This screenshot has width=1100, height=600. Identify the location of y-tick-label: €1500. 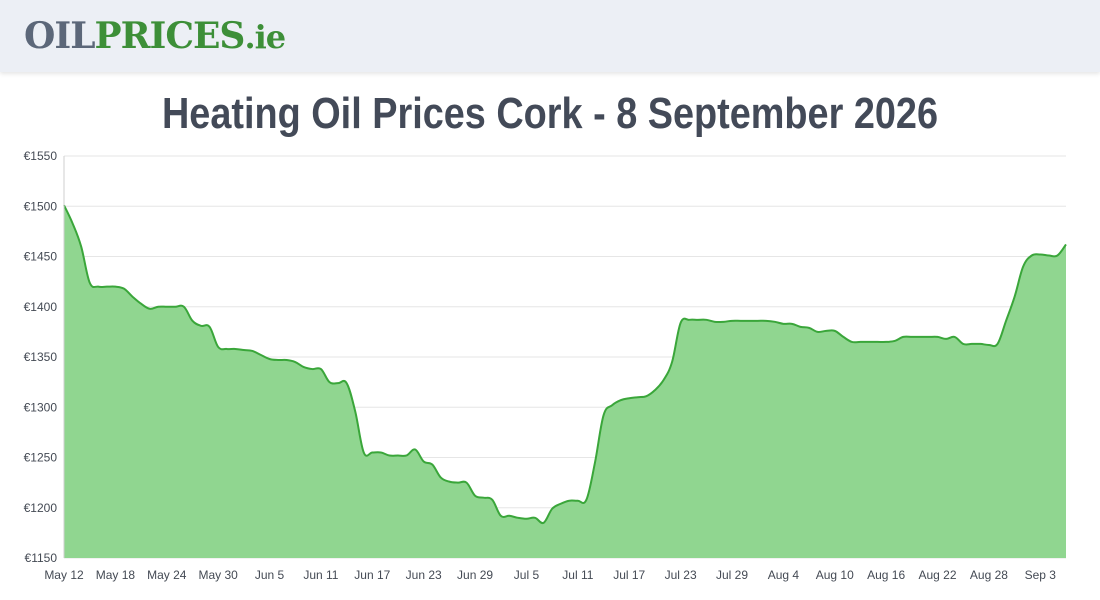
(41, 206).